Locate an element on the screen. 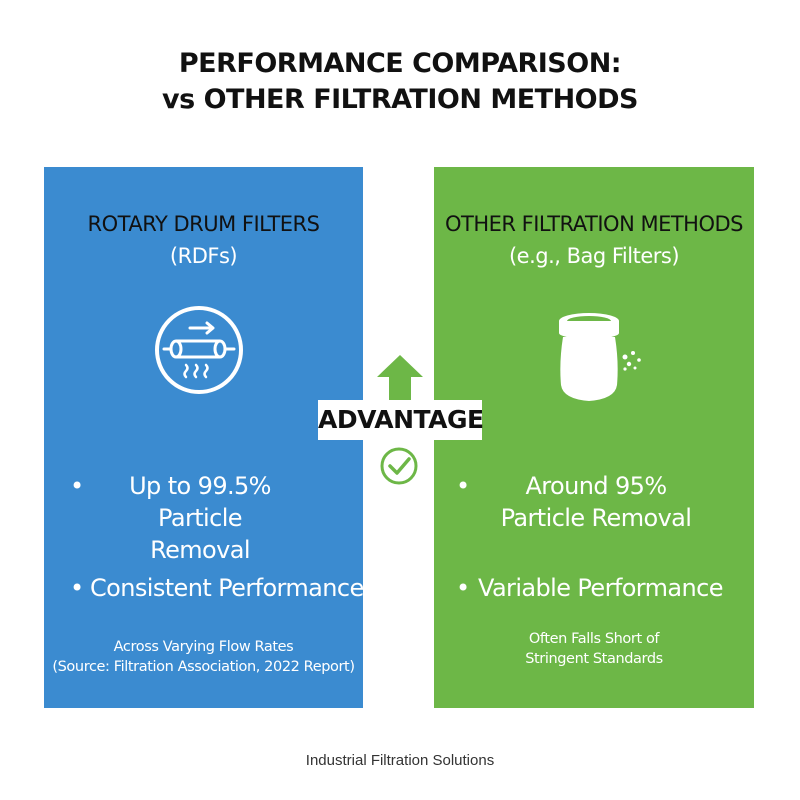 The image size is (800, 800). rdf-bullet-removal: • Up to 99.5% Particle Removal is located at coordinates (205, 517).